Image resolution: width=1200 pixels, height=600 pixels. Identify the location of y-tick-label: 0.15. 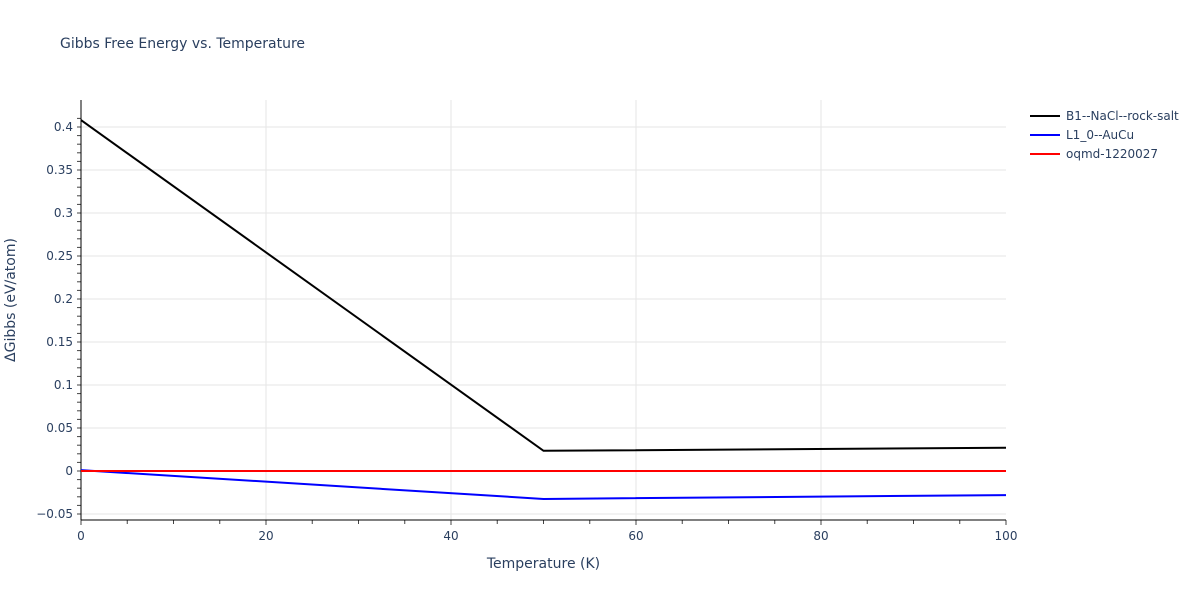
(59, 342).